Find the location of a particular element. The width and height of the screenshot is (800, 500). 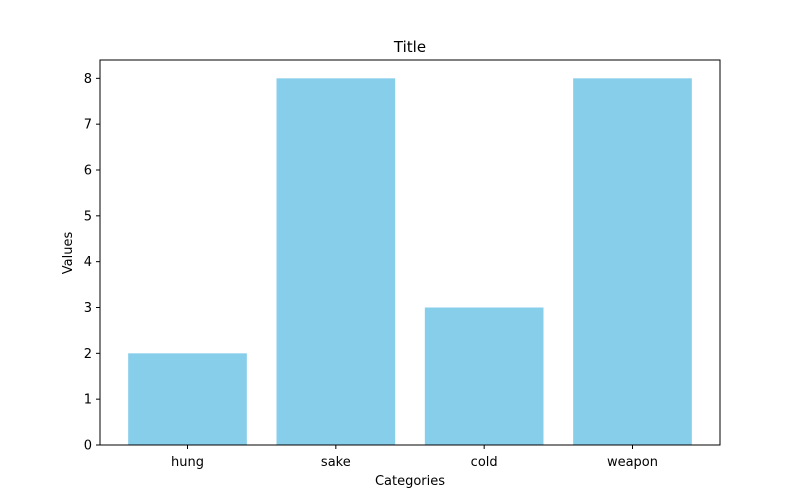

x-tick-label: hung is located at coordinates (187, 462).